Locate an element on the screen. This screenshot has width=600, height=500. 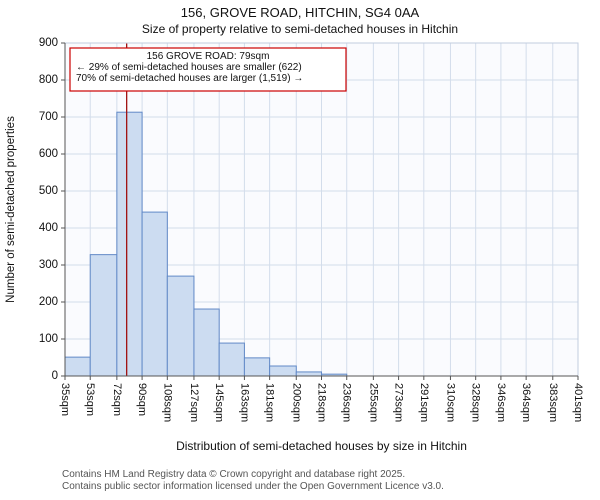
chart-title: 156, GROVE ROAD, HITCHIN, SG4 0AA is located at coordinates (300, 12).